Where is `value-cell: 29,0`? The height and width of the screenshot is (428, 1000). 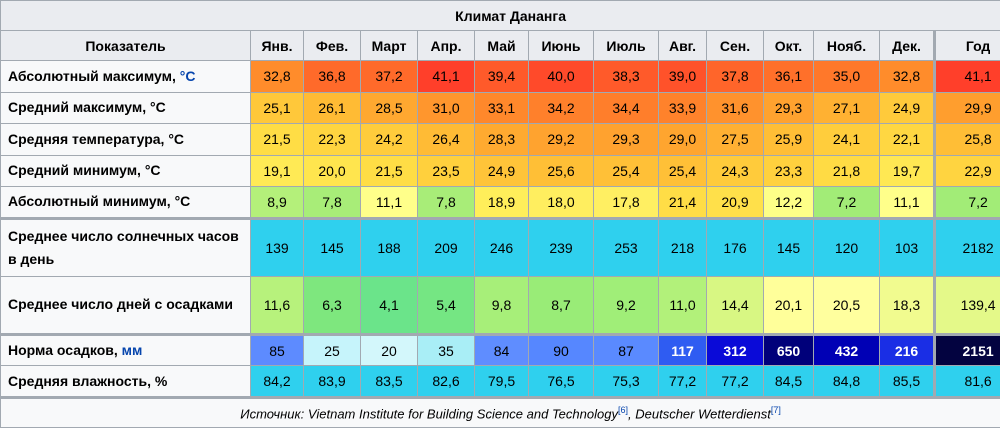
value-cell: 29,0 is located at coordinates (682, 139).